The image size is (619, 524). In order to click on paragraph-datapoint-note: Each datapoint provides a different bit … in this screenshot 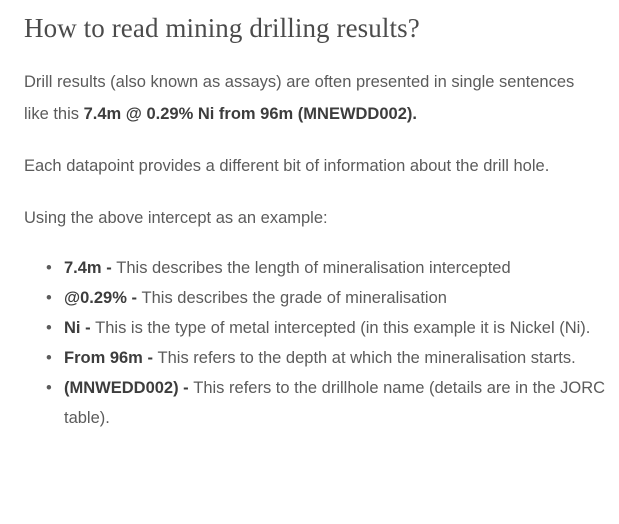, I will do `click(309, 156)`.